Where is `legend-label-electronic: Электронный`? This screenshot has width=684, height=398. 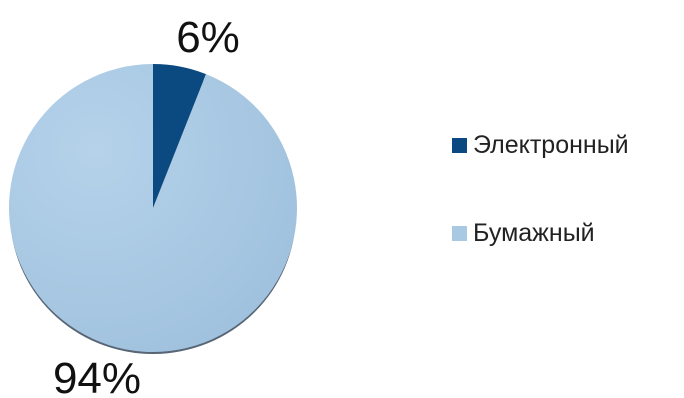 legend-label-electronic: Электронный is located at coordinates (551, 145).